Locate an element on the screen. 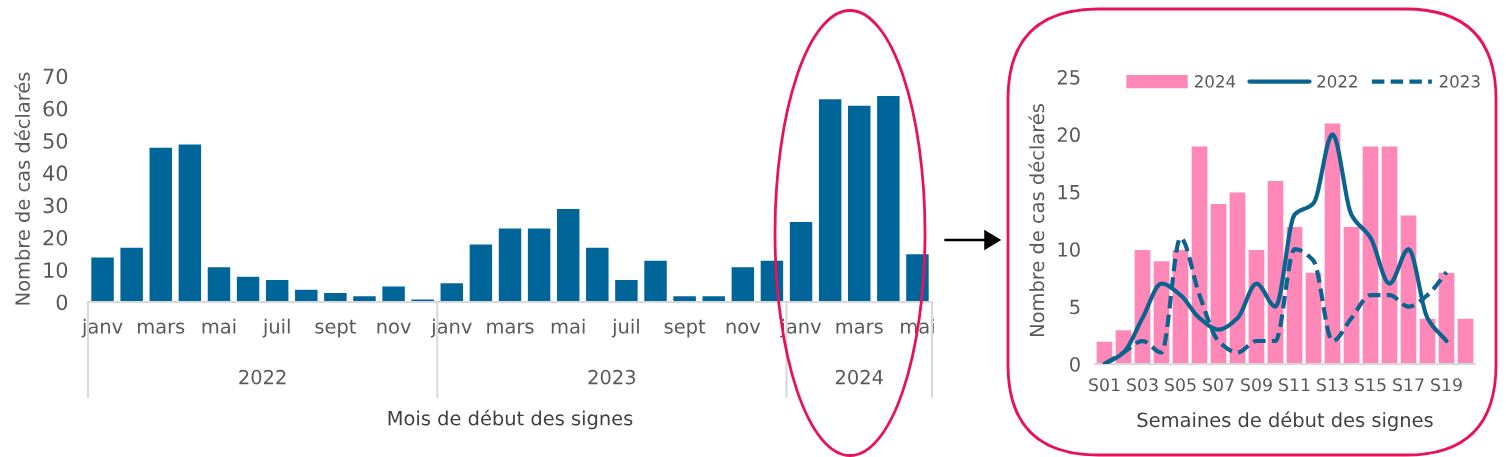 The height and width of the screenshot is (457, 1506). x-tick-label: S13 is located at coordinates (1332, 385).